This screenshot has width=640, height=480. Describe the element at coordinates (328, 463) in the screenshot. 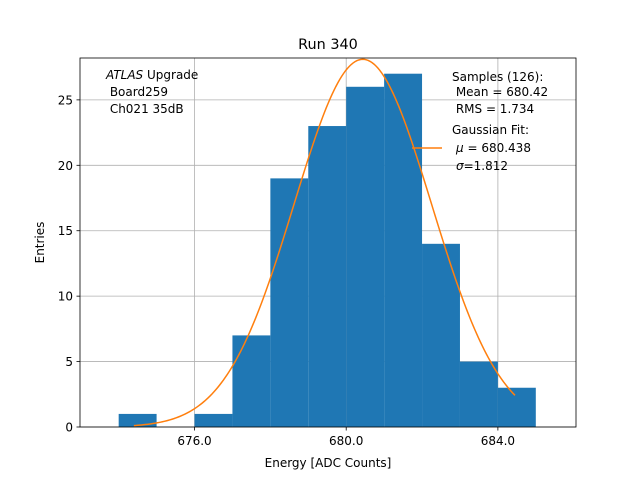

I see `x-axis-label: Energy [ADC Counts]` at that location.